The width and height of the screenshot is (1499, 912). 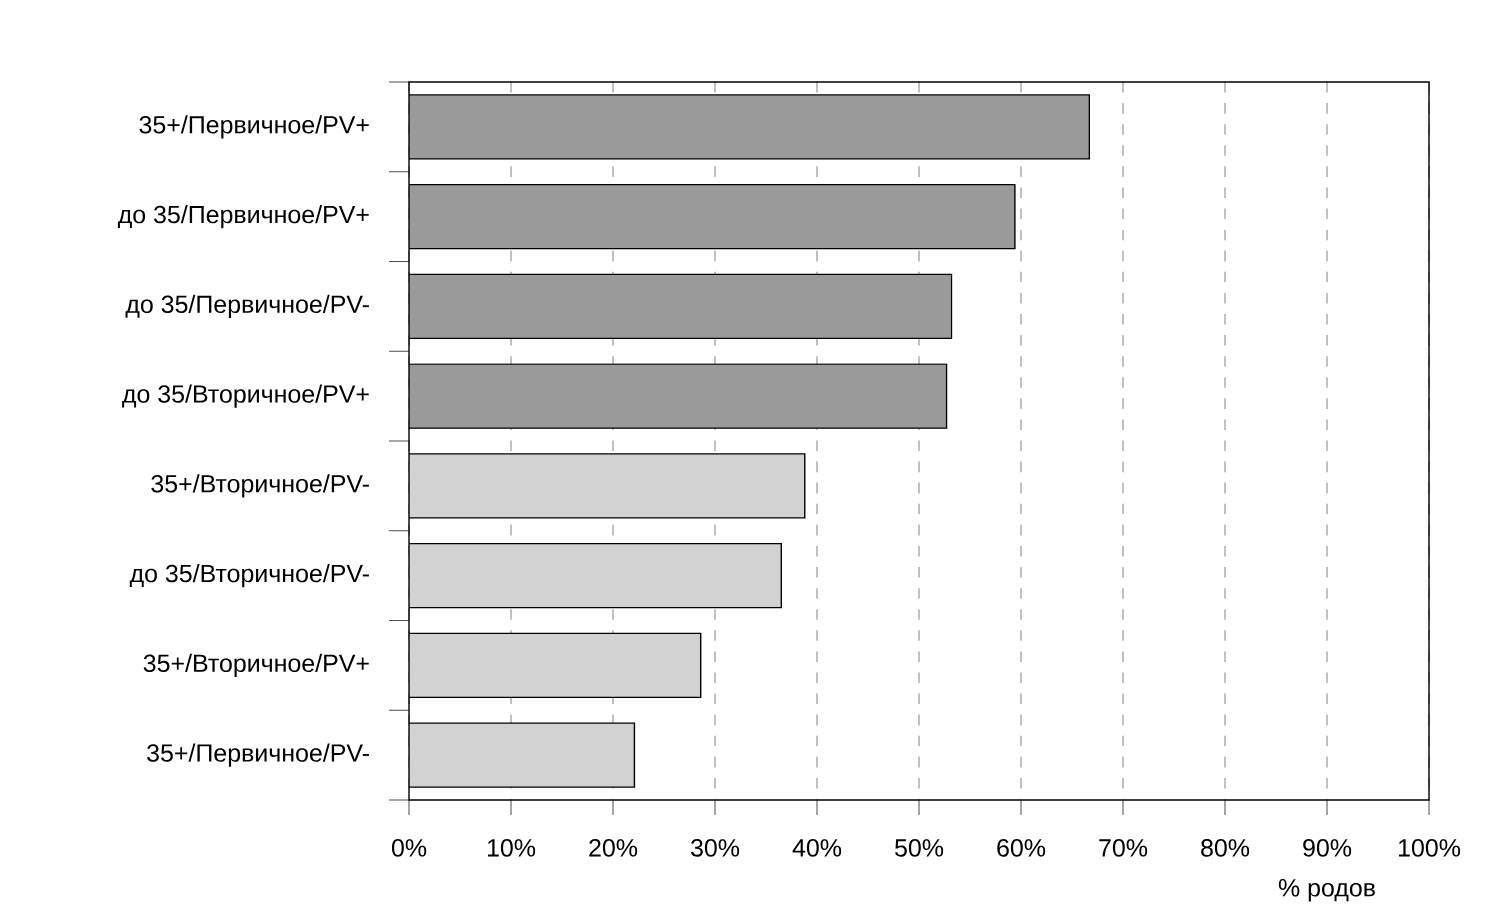 What do you see at coordinates (919, 848) in the screenshot?
I see `x-tick-label: 50%` at bounding box center [919, 848].